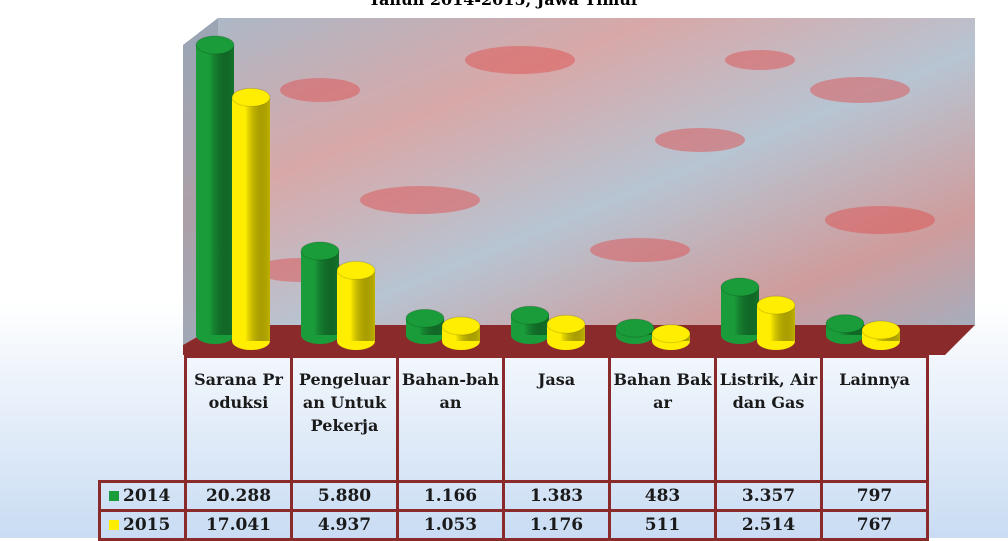  I want to click on value-label: 5.880, so click(344, 496).